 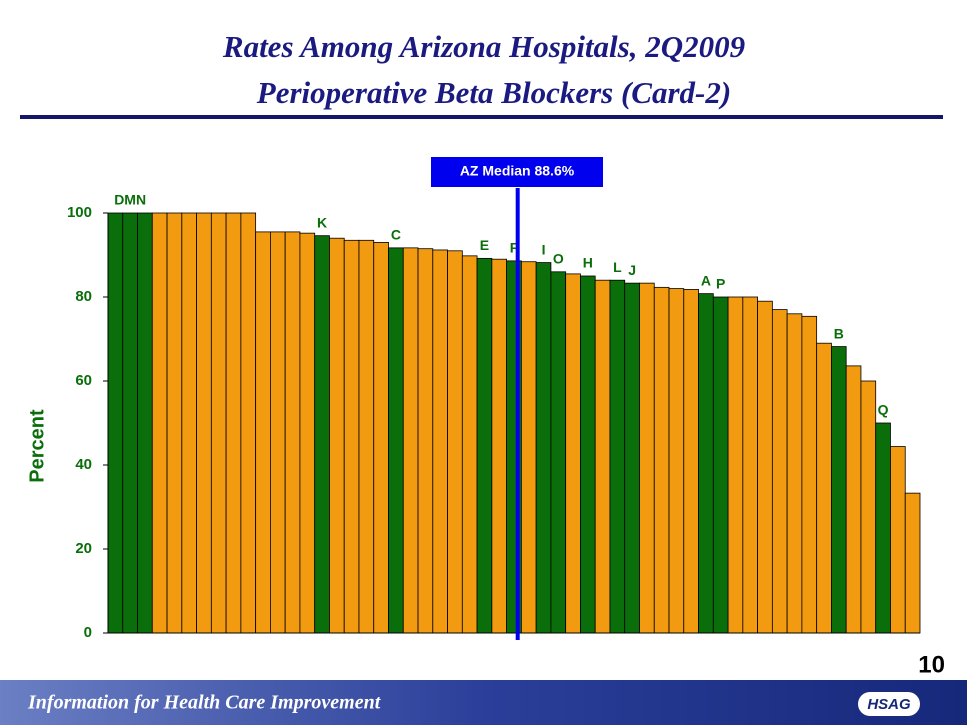 I want to click on y-tick-label: 0, so click(x=88, y=632).